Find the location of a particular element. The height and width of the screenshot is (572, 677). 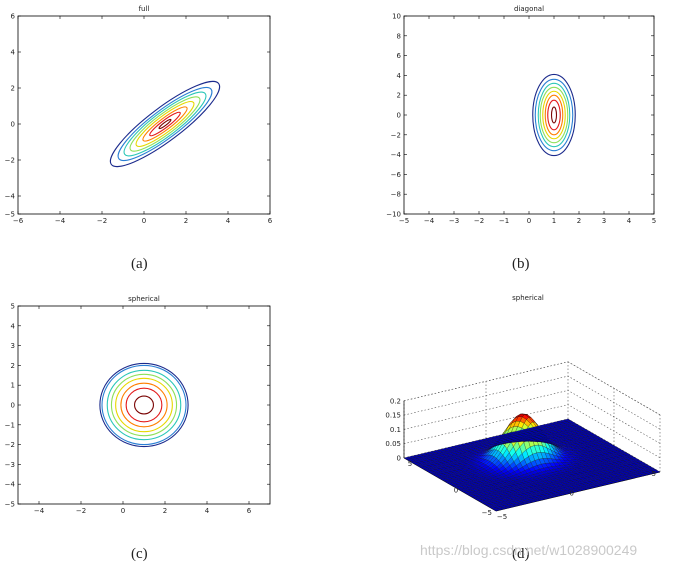

surface is located at coordinates (532, 462).